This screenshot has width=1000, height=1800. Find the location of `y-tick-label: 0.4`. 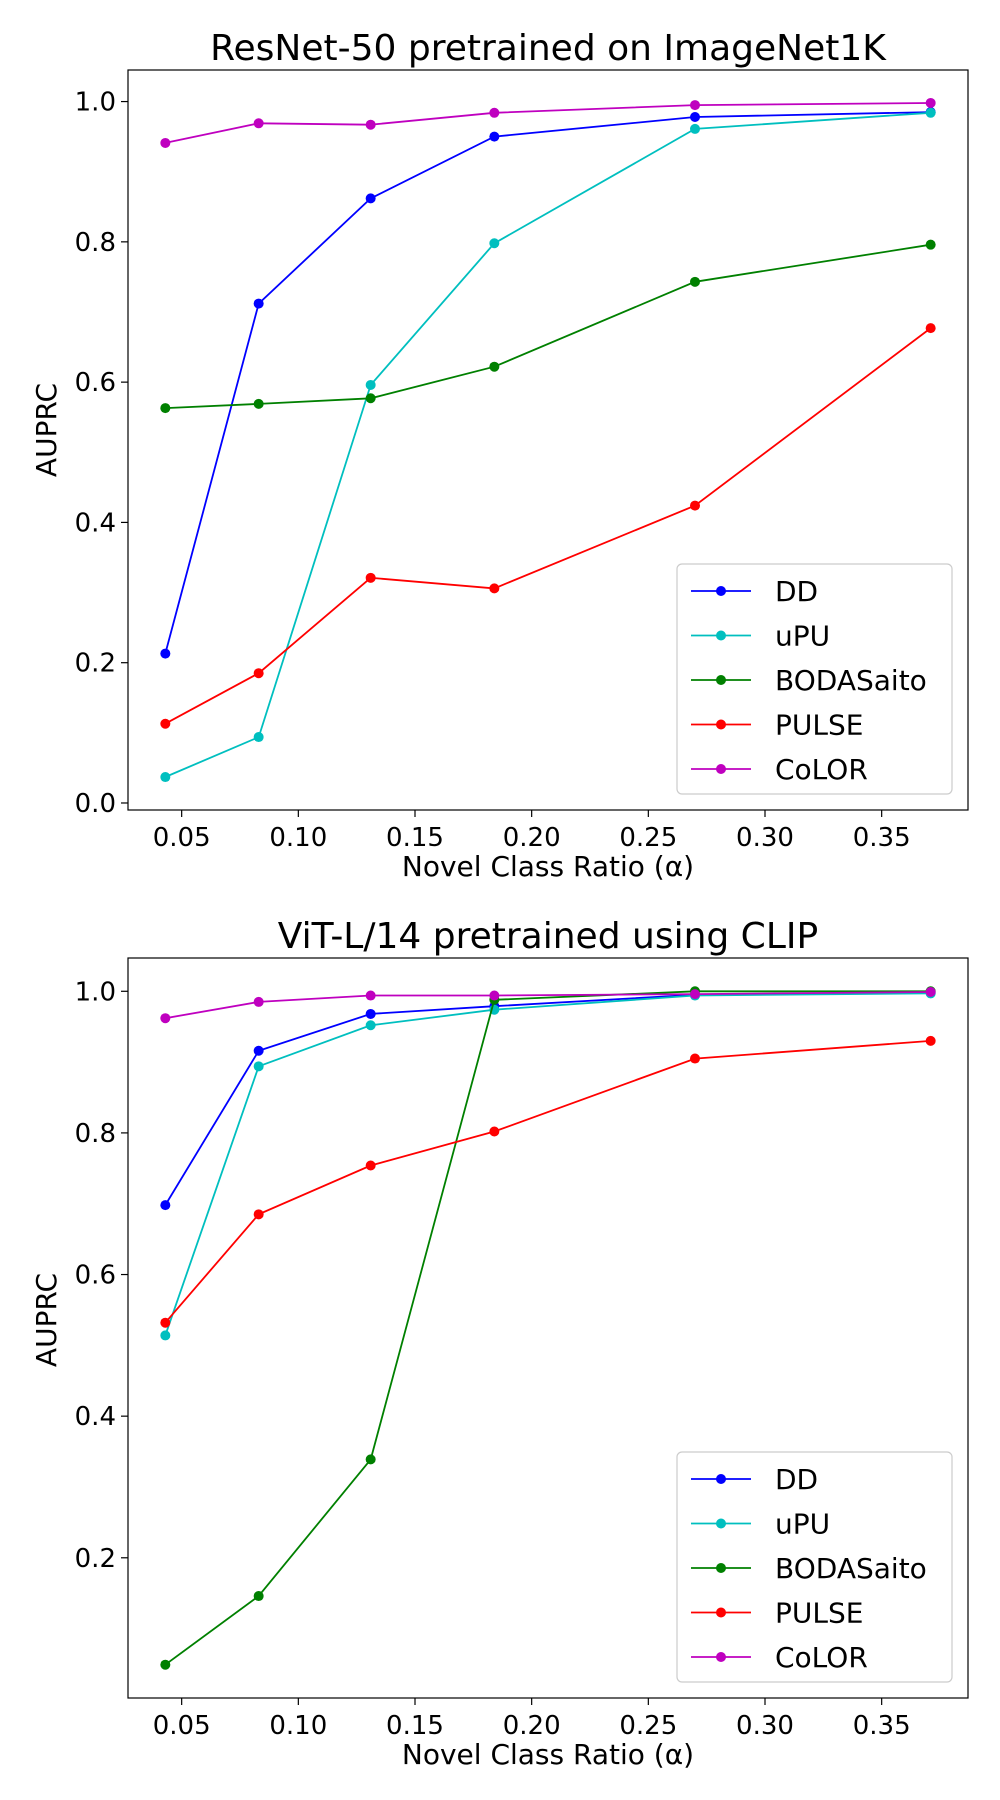

y-tick-label: 0.4 is located at coordinates (95, 523).